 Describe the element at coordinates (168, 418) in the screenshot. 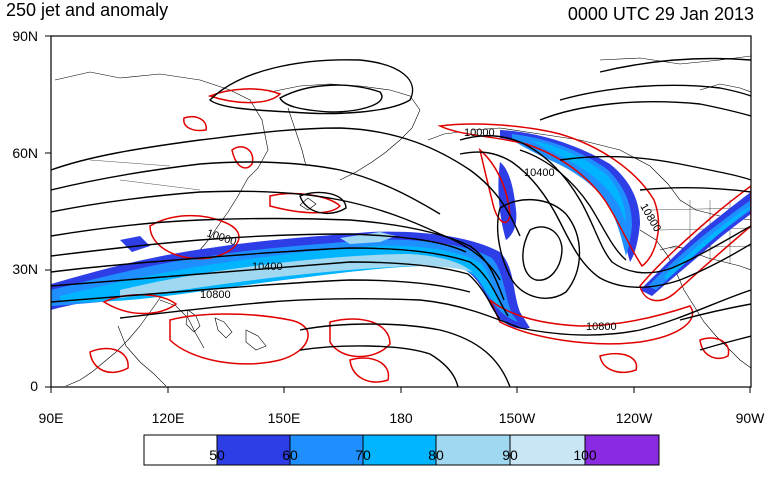

I see `lon-label-120e: 120E` at that location.